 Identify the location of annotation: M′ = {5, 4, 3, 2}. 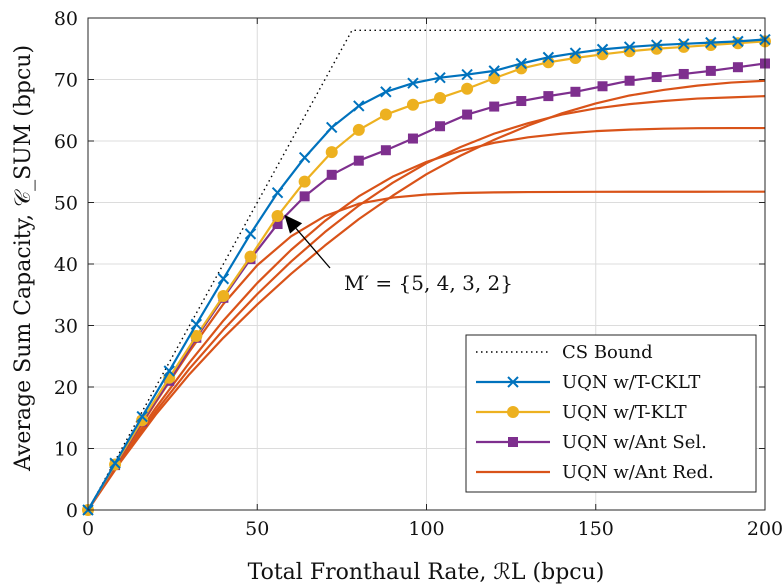
(398, 254).